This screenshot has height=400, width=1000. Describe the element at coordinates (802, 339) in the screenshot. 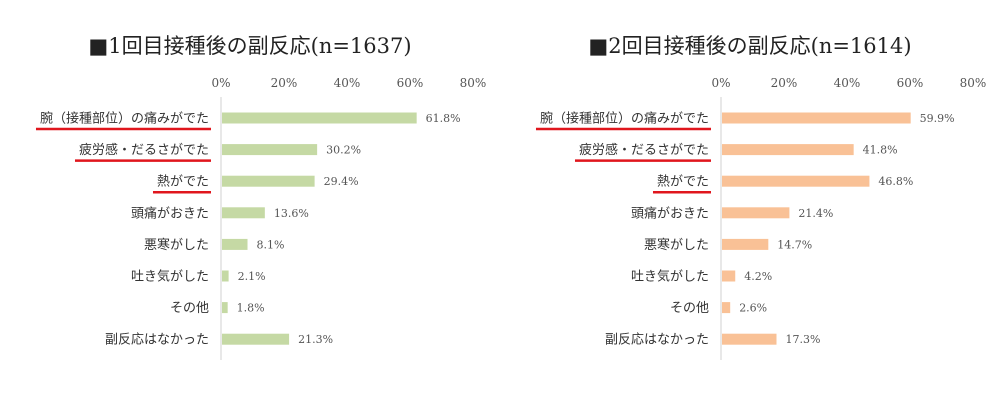

I see `data-label: 17.3%` at that location.